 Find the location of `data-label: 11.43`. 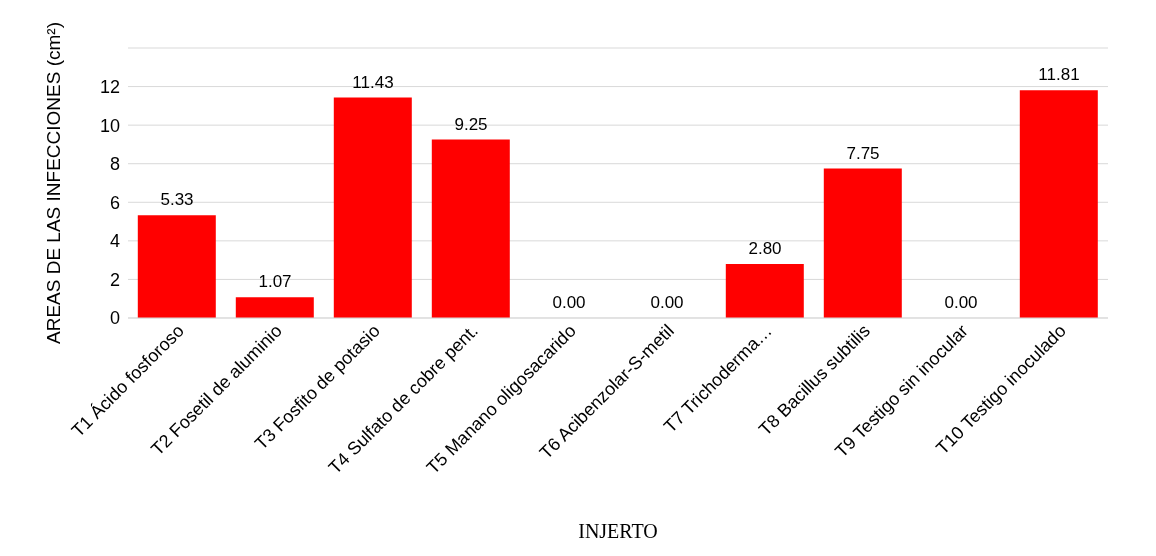

data-label: 11.43 is located at coordinates (373, 82).